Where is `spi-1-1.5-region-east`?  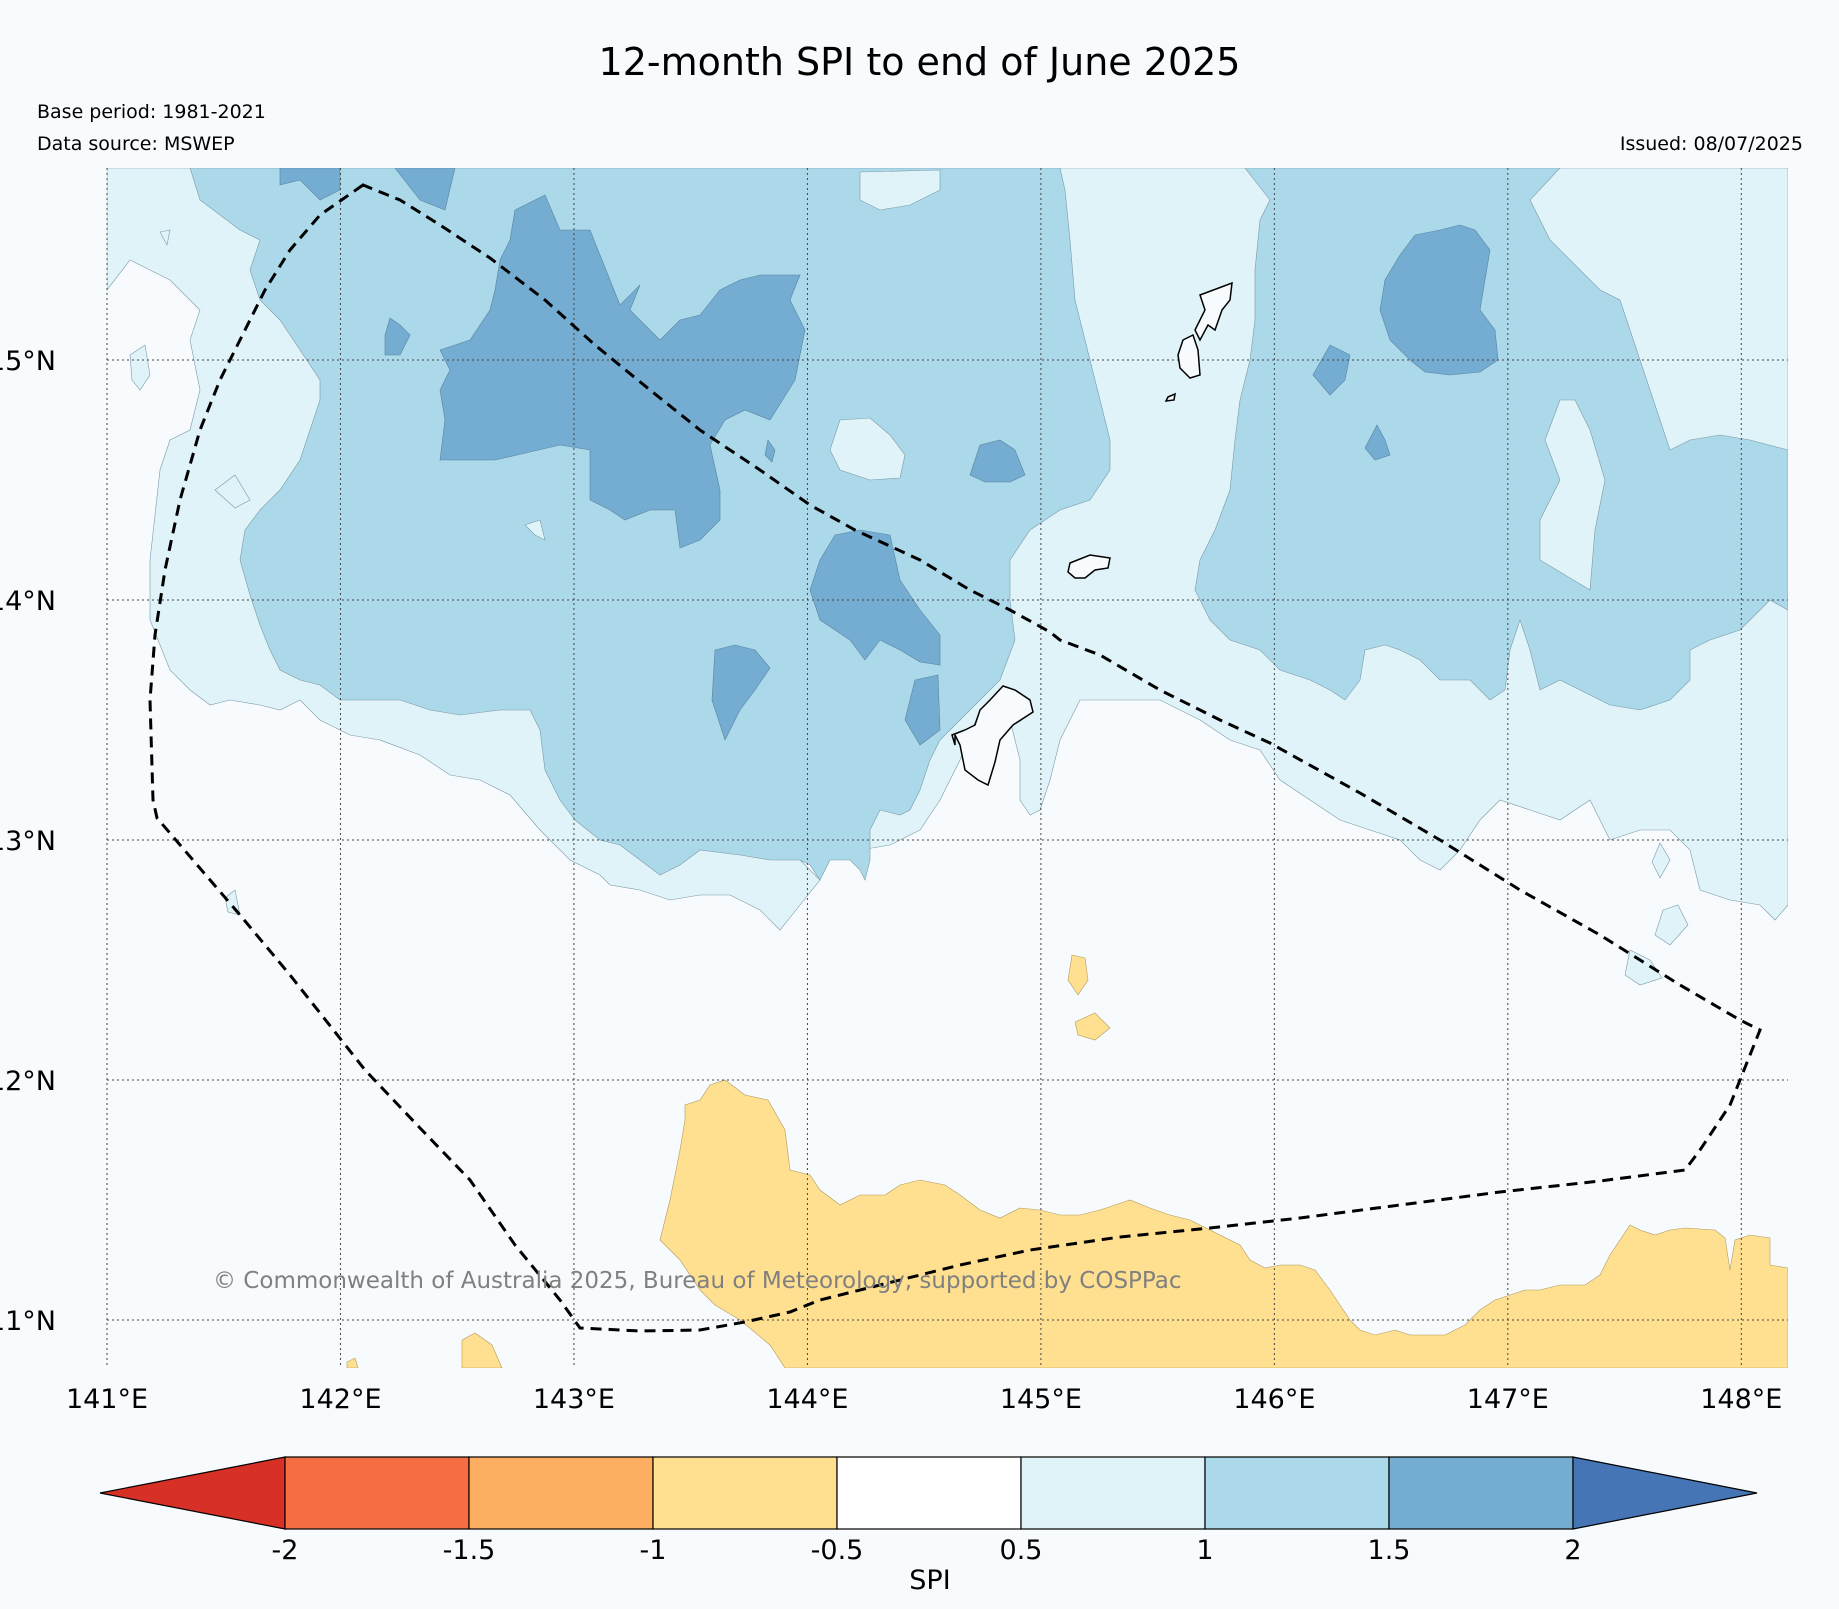 spi-1-1.5-region-east is located at coordinates (1491, 439).